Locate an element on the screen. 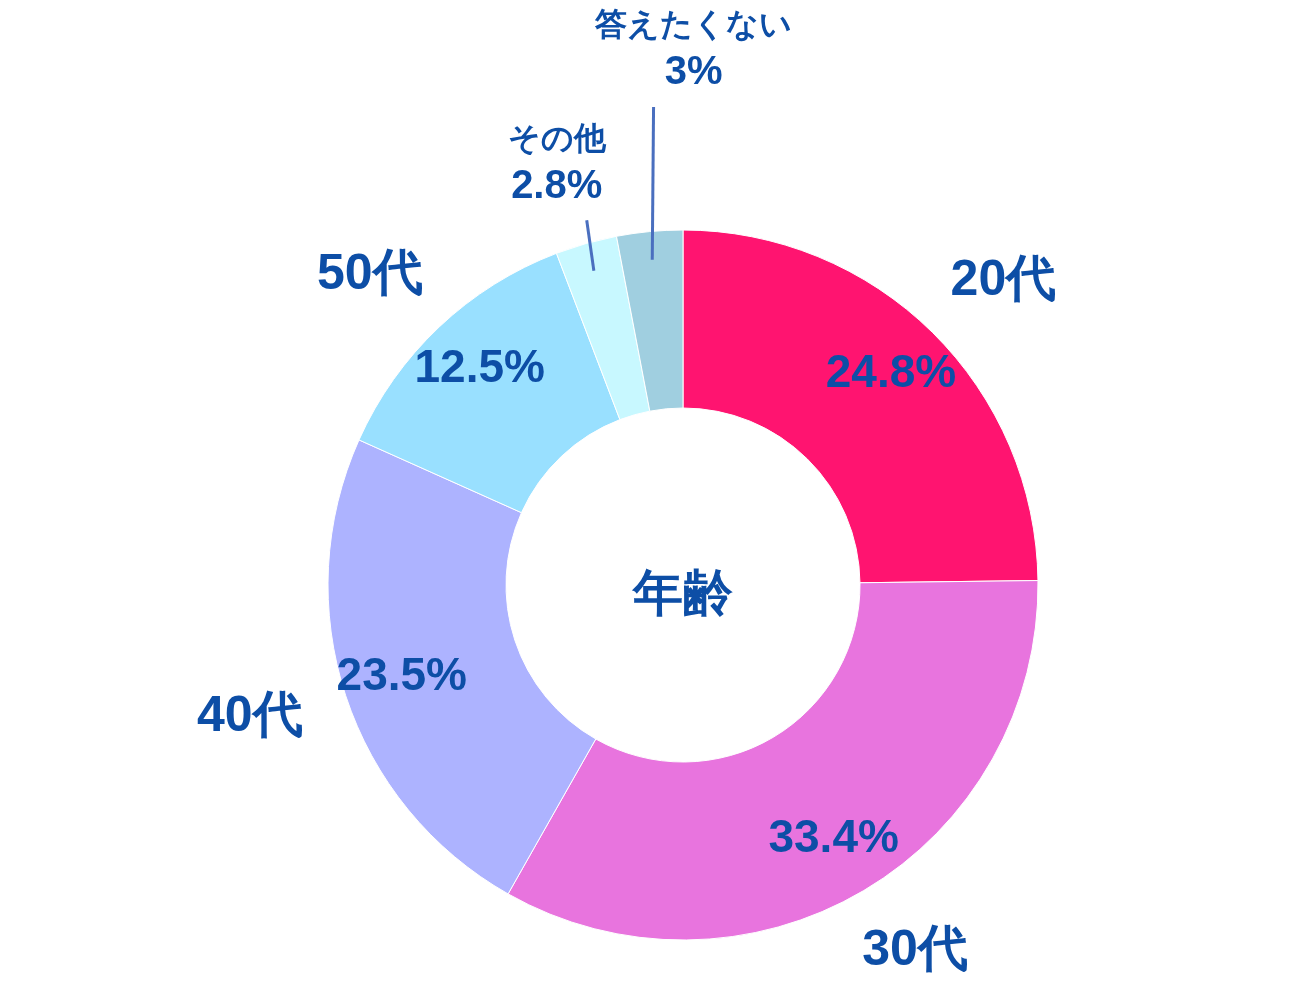 This screenshot has height=991, width=1307. slice-label: その他 is located at coordinates (557, 137).